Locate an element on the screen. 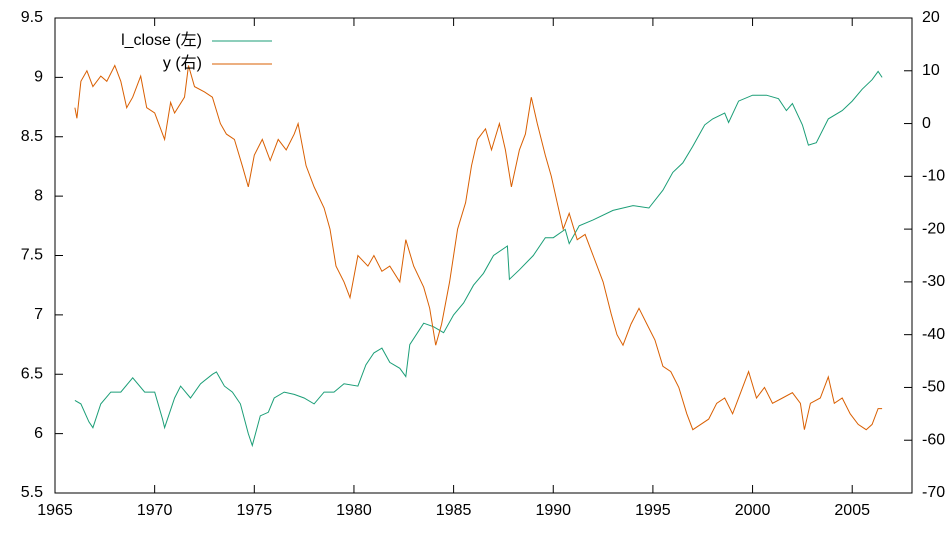 The width and height of the screenshot is (952, 539). x-tick-label: 1980 is located at coordinates (354, 510).